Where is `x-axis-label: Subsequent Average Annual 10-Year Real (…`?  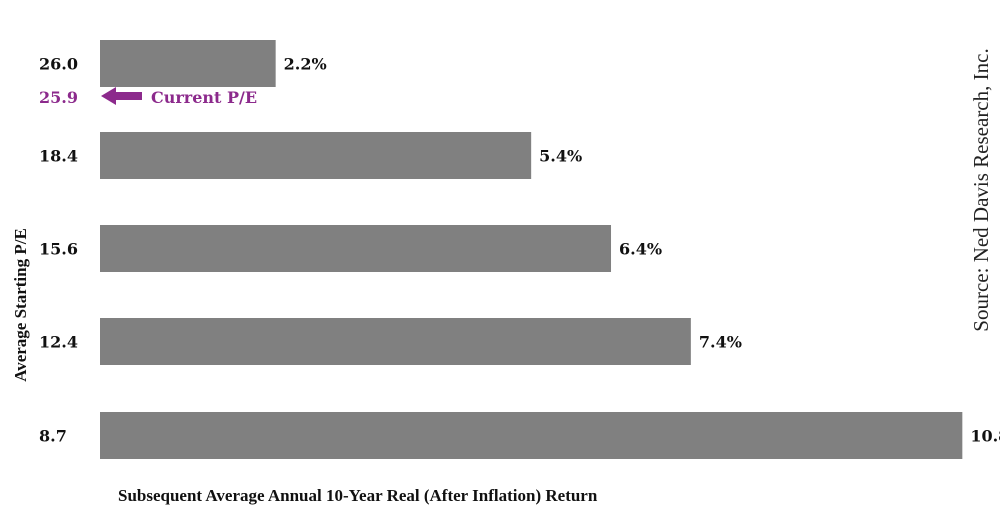
x-axis-label: Subsequent Average Annual 10-Year Real (… is located at coordinates (358, 495).